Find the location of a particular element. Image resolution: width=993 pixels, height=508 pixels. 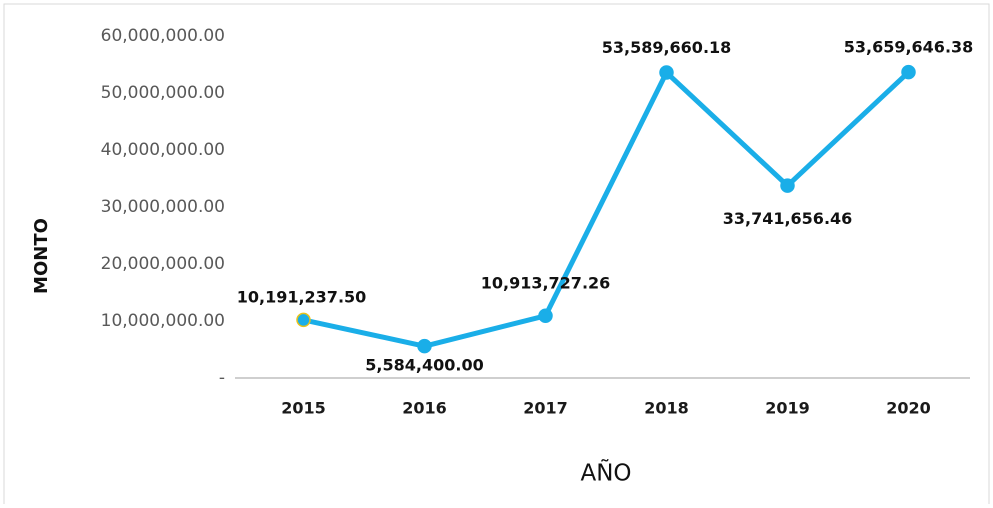

y-tick-label: 30,000,000.00 is located at coordinates (163, 207).